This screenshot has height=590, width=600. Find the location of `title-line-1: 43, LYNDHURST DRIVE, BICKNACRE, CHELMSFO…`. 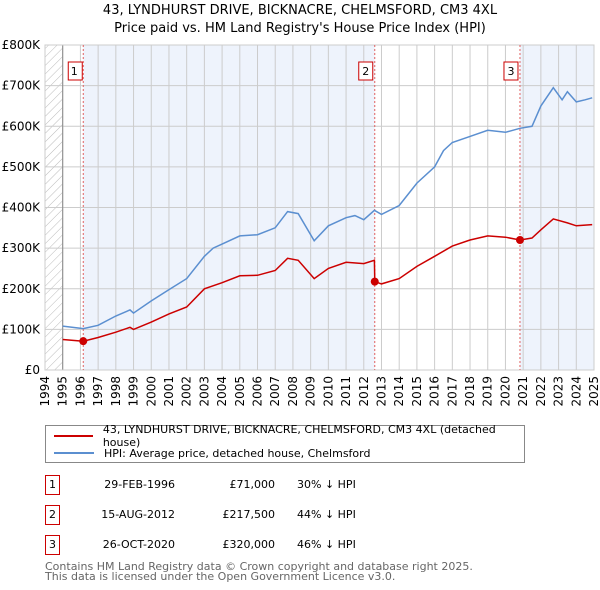

title-line-1: 43, LYNDHURST DRIVE, BICKNACRE, CHELMSFO… is located at coordinates (300, 10).